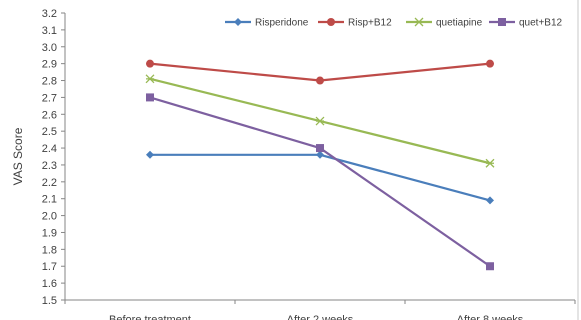  Describe the element at coordinates (541, 23) in the screenshot. I see `legend-label: quet+B12` at that location.